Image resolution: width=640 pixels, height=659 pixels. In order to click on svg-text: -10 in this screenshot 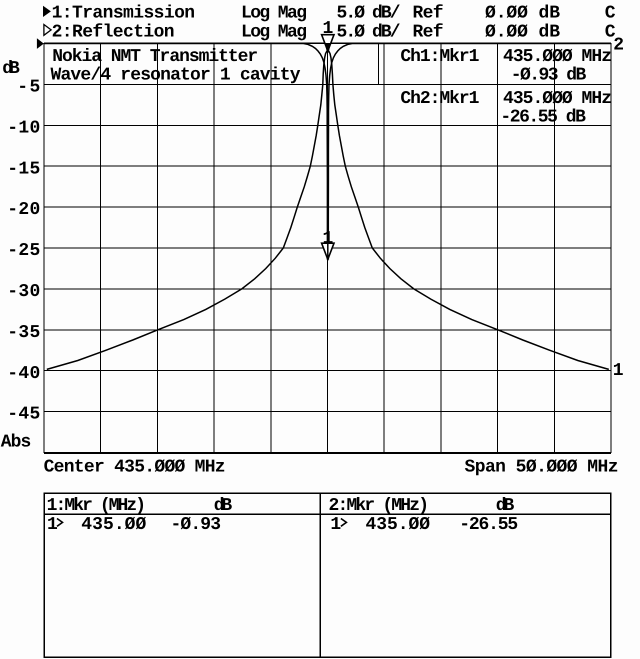, I will do `click(23, 128)`.